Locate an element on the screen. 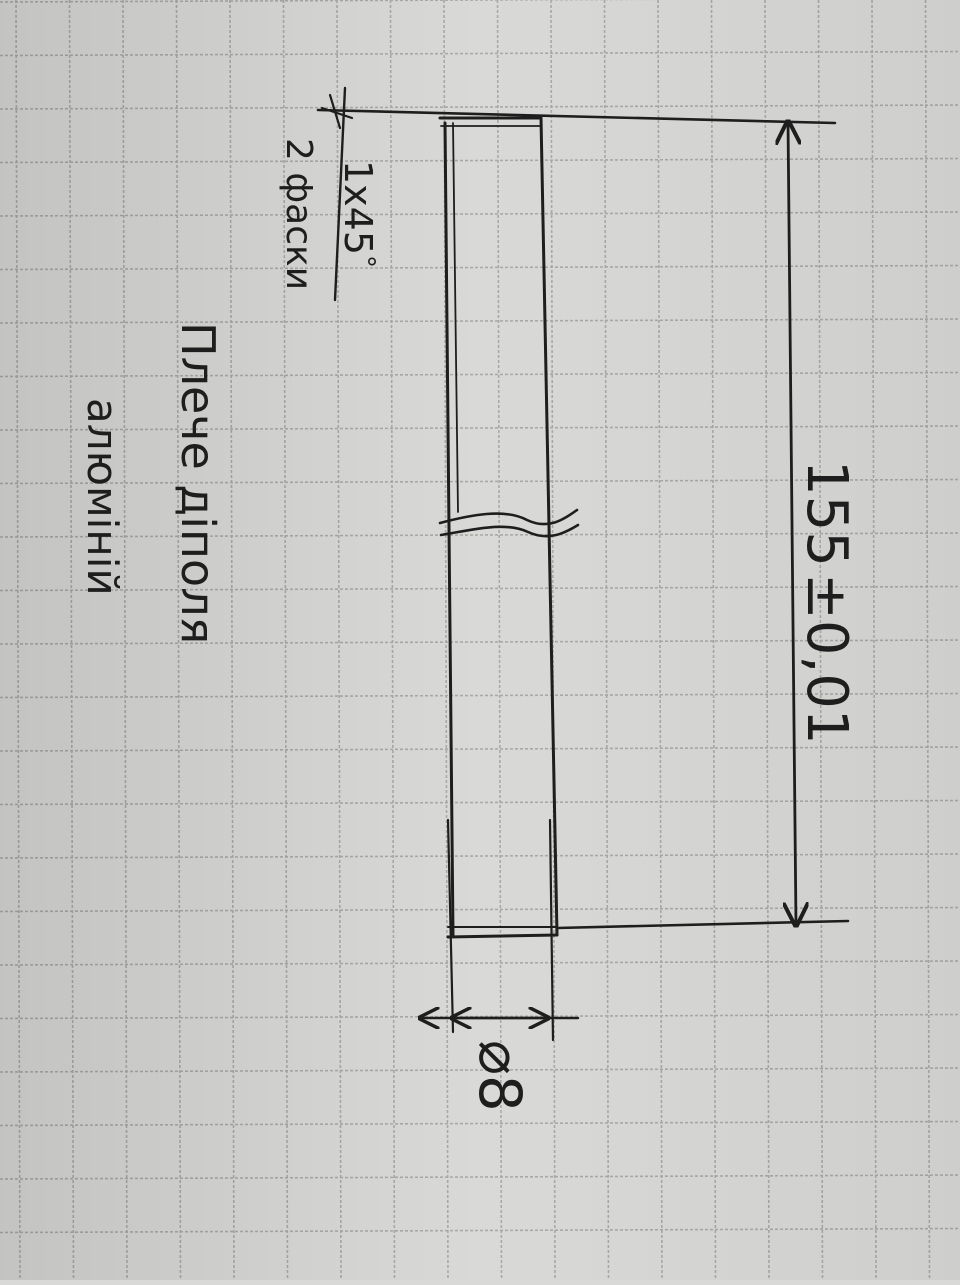  chamfer-leader-line is located at coordinates (340, 194).